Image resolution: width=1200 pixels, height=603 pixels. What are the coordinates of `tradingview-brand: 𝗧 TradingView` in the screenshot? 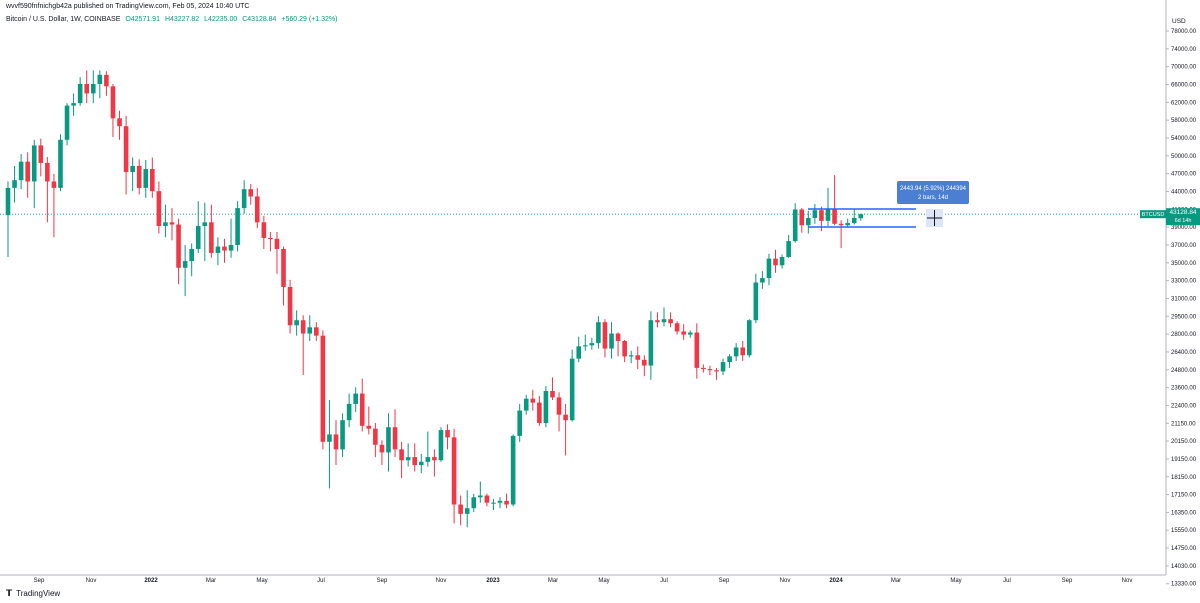 It's located at (33, 593).